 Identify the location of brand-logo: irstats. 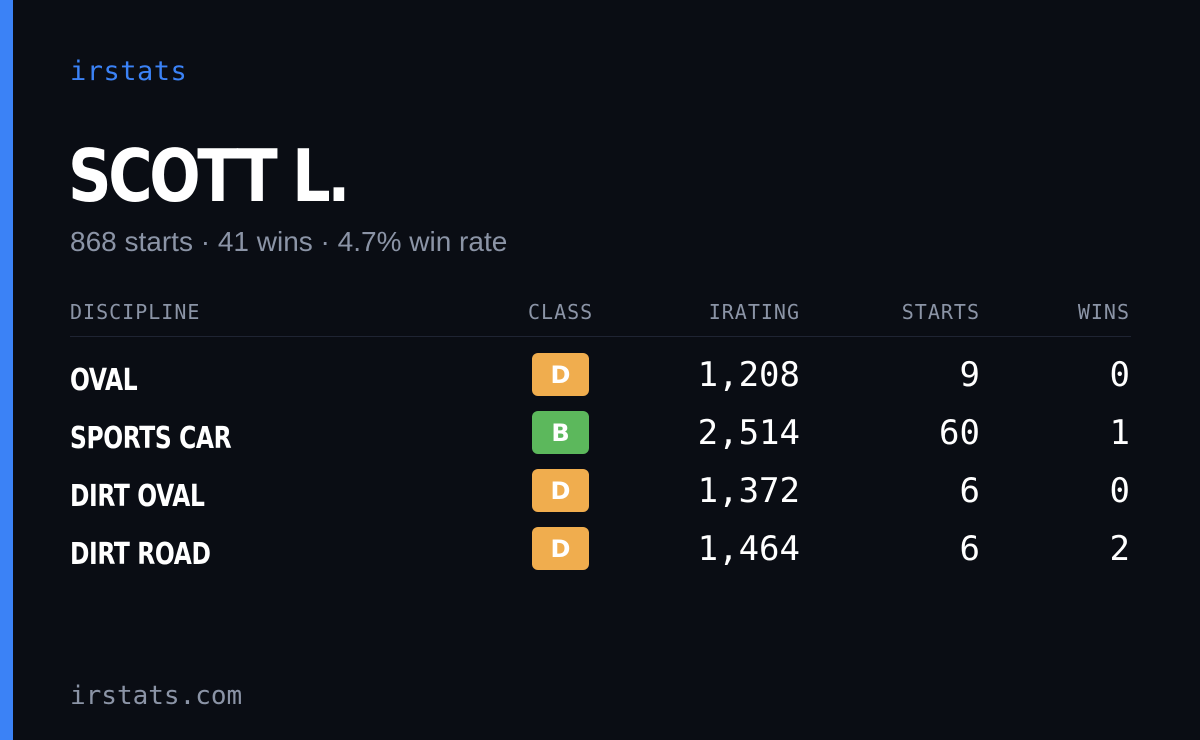
(129, 71).